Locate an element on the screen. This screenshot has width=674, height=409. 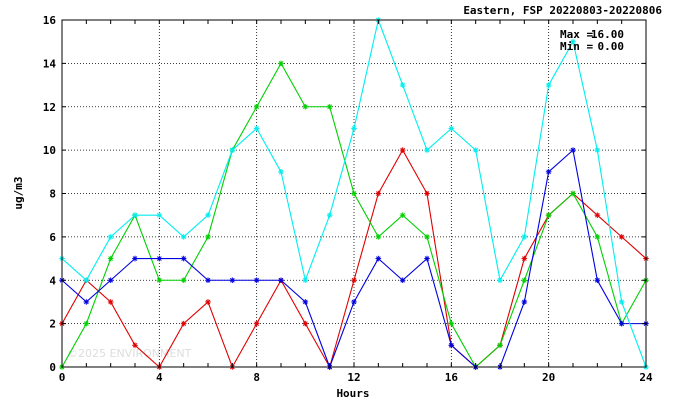
y-tick-label: 4 is located at coordinates (52, 280).